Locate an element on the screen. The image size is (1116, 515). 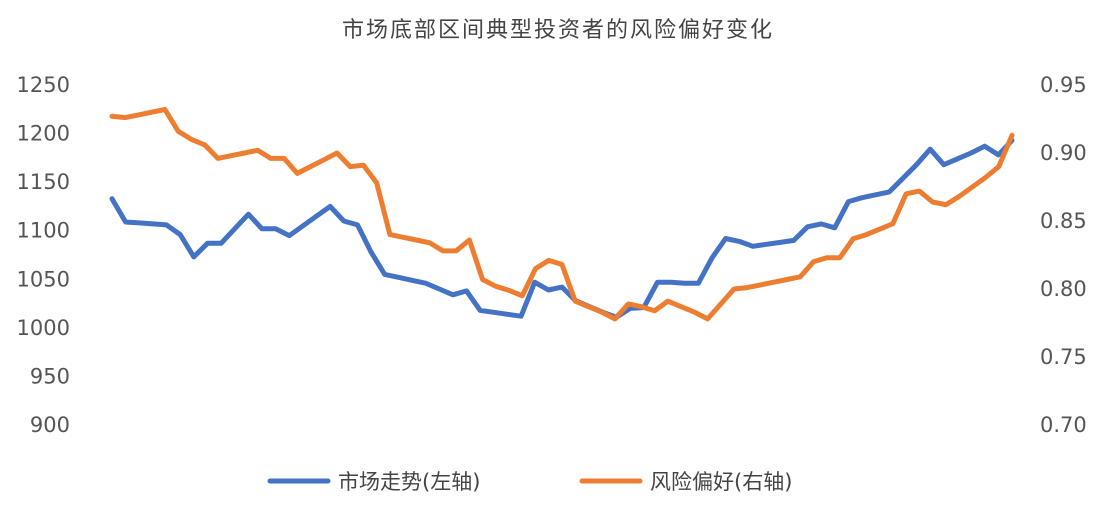
left-tick-label: 950 is located at coordinates (50, 376).